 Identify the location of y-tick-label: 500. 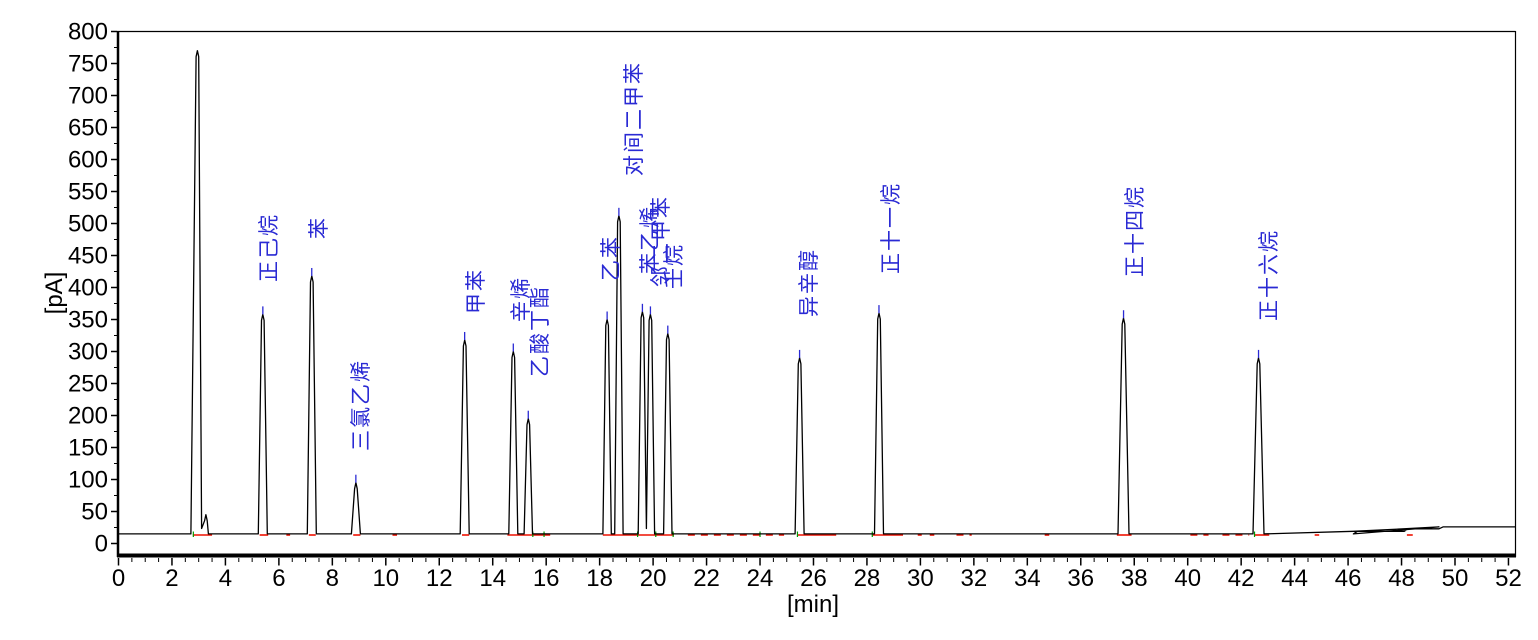
(88, 224).